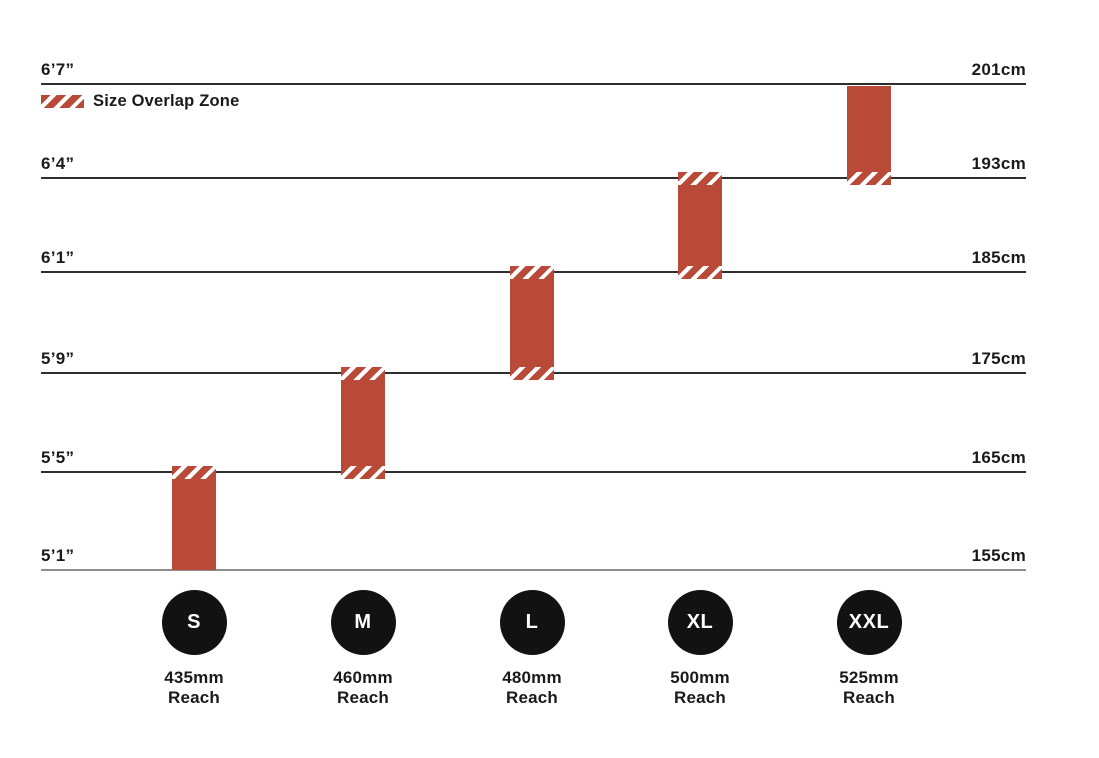 This screenshot has width=1099, height=758. I want to click on reach-label-M: 460mm Reach, so click(363, 687).